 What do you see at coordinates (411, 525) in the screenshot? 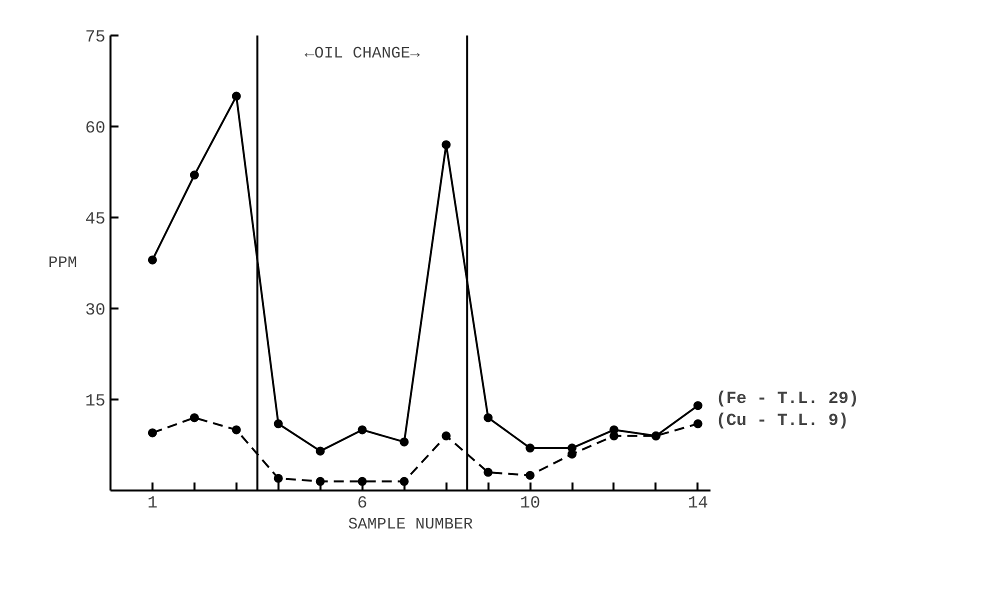
I see `x-axis-title: SAMPLE NUMBER` at bounding box center [411, 525].